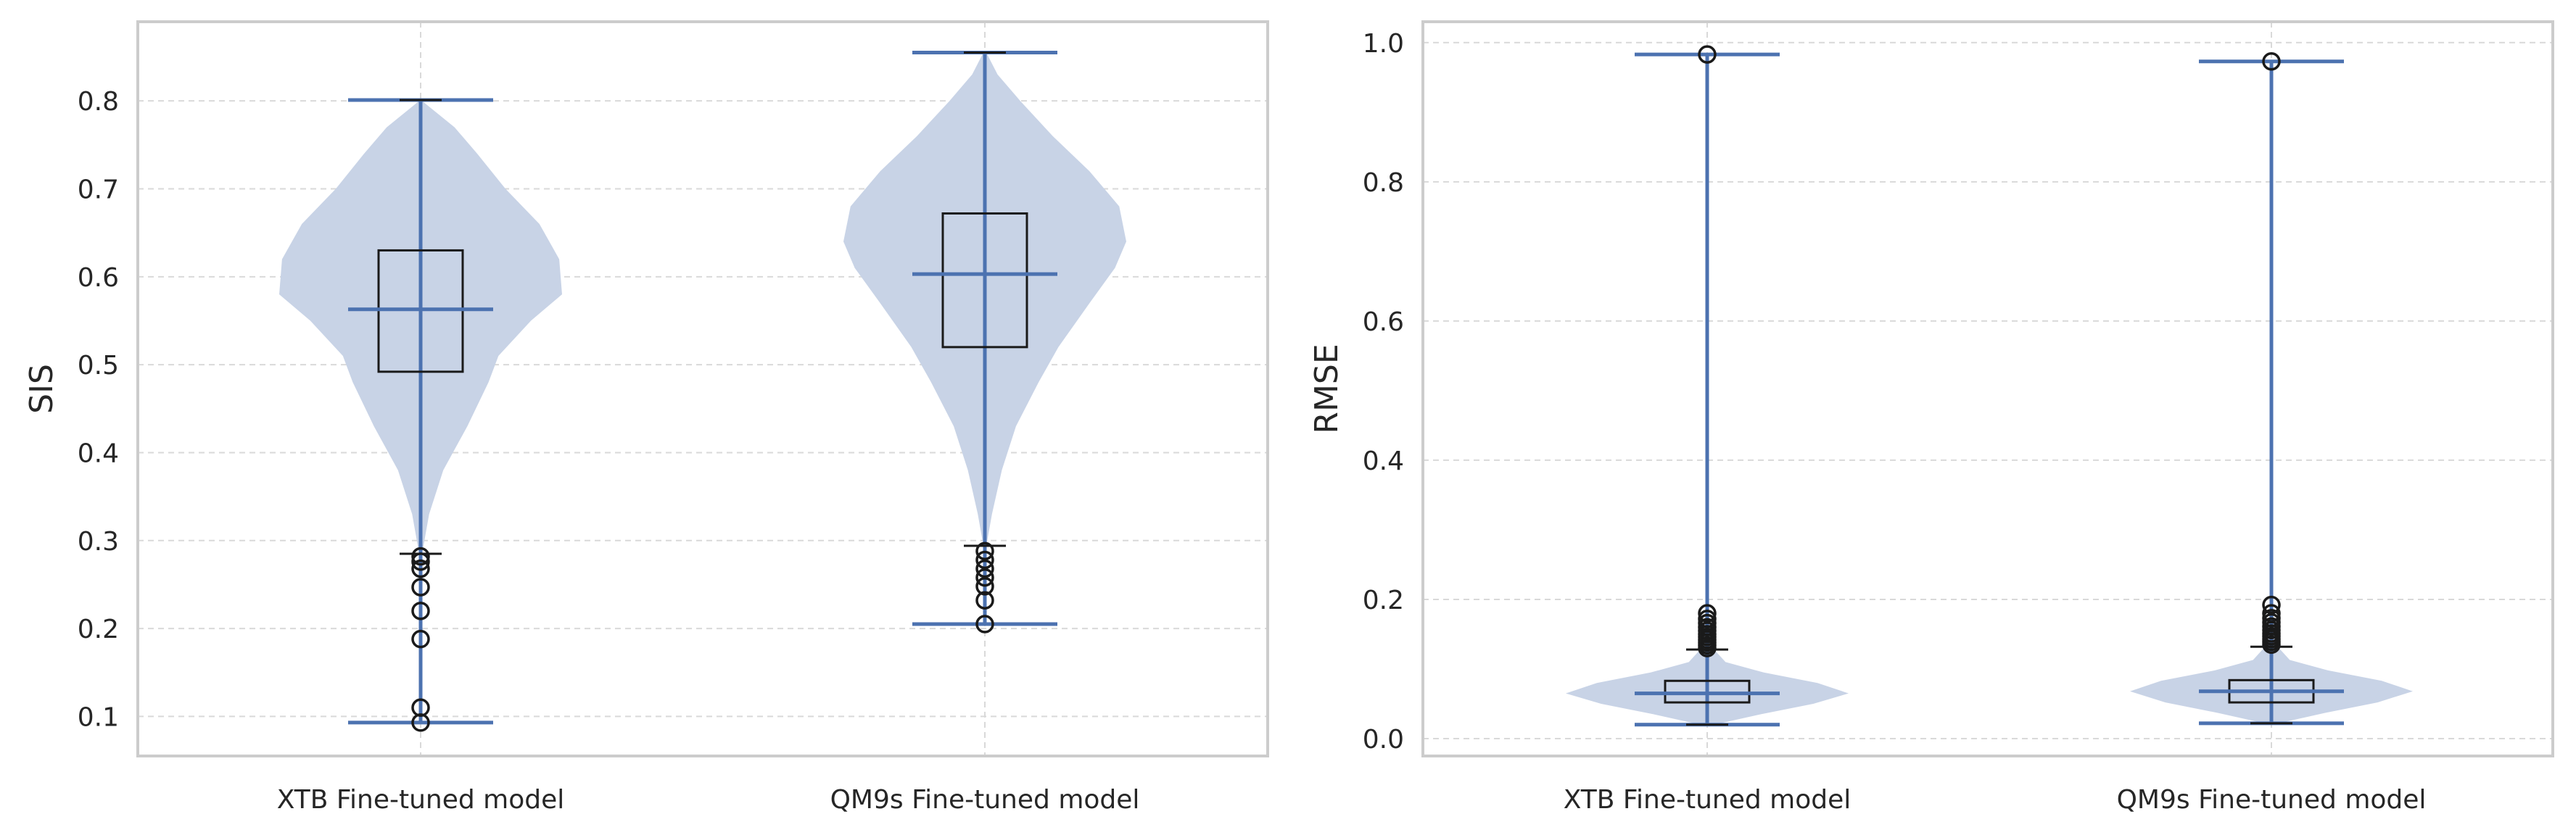  Describe the element at coordinates (98, 366) in the screenshot. I see `y-tick-label: 0.5` at that location.